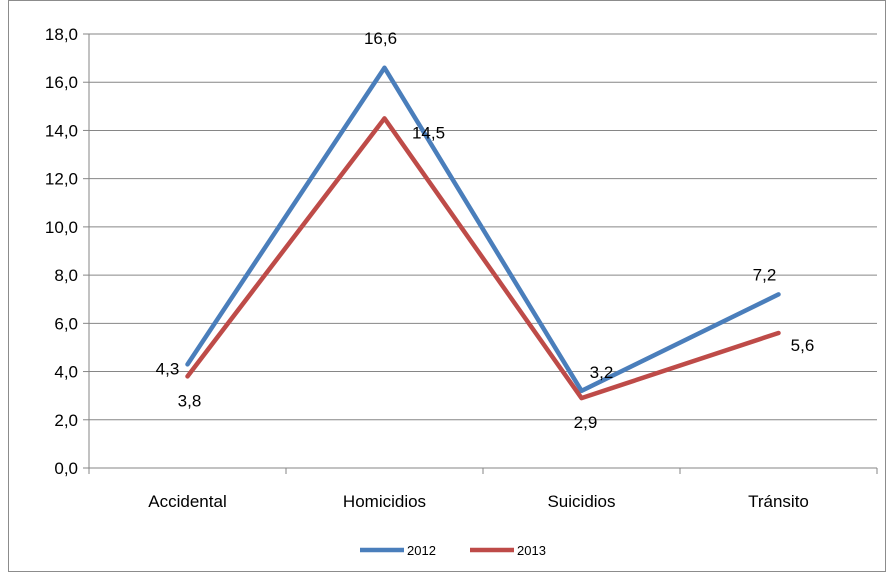 The height and width of the screenshot is (578, 887). What do you see at coordinates (61, 179) in the screenshot?
I see `y-tick-label: 12,0` at bounding box center [61, 179].